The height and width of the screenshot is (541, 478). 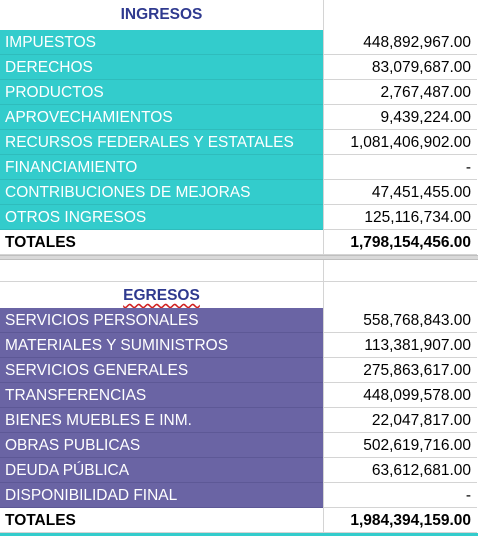 What do you see at coordinates (400, 192) in the screenshot?
I see `ingreso-value: 47,451,455.00` at bounding box center [400, 192].